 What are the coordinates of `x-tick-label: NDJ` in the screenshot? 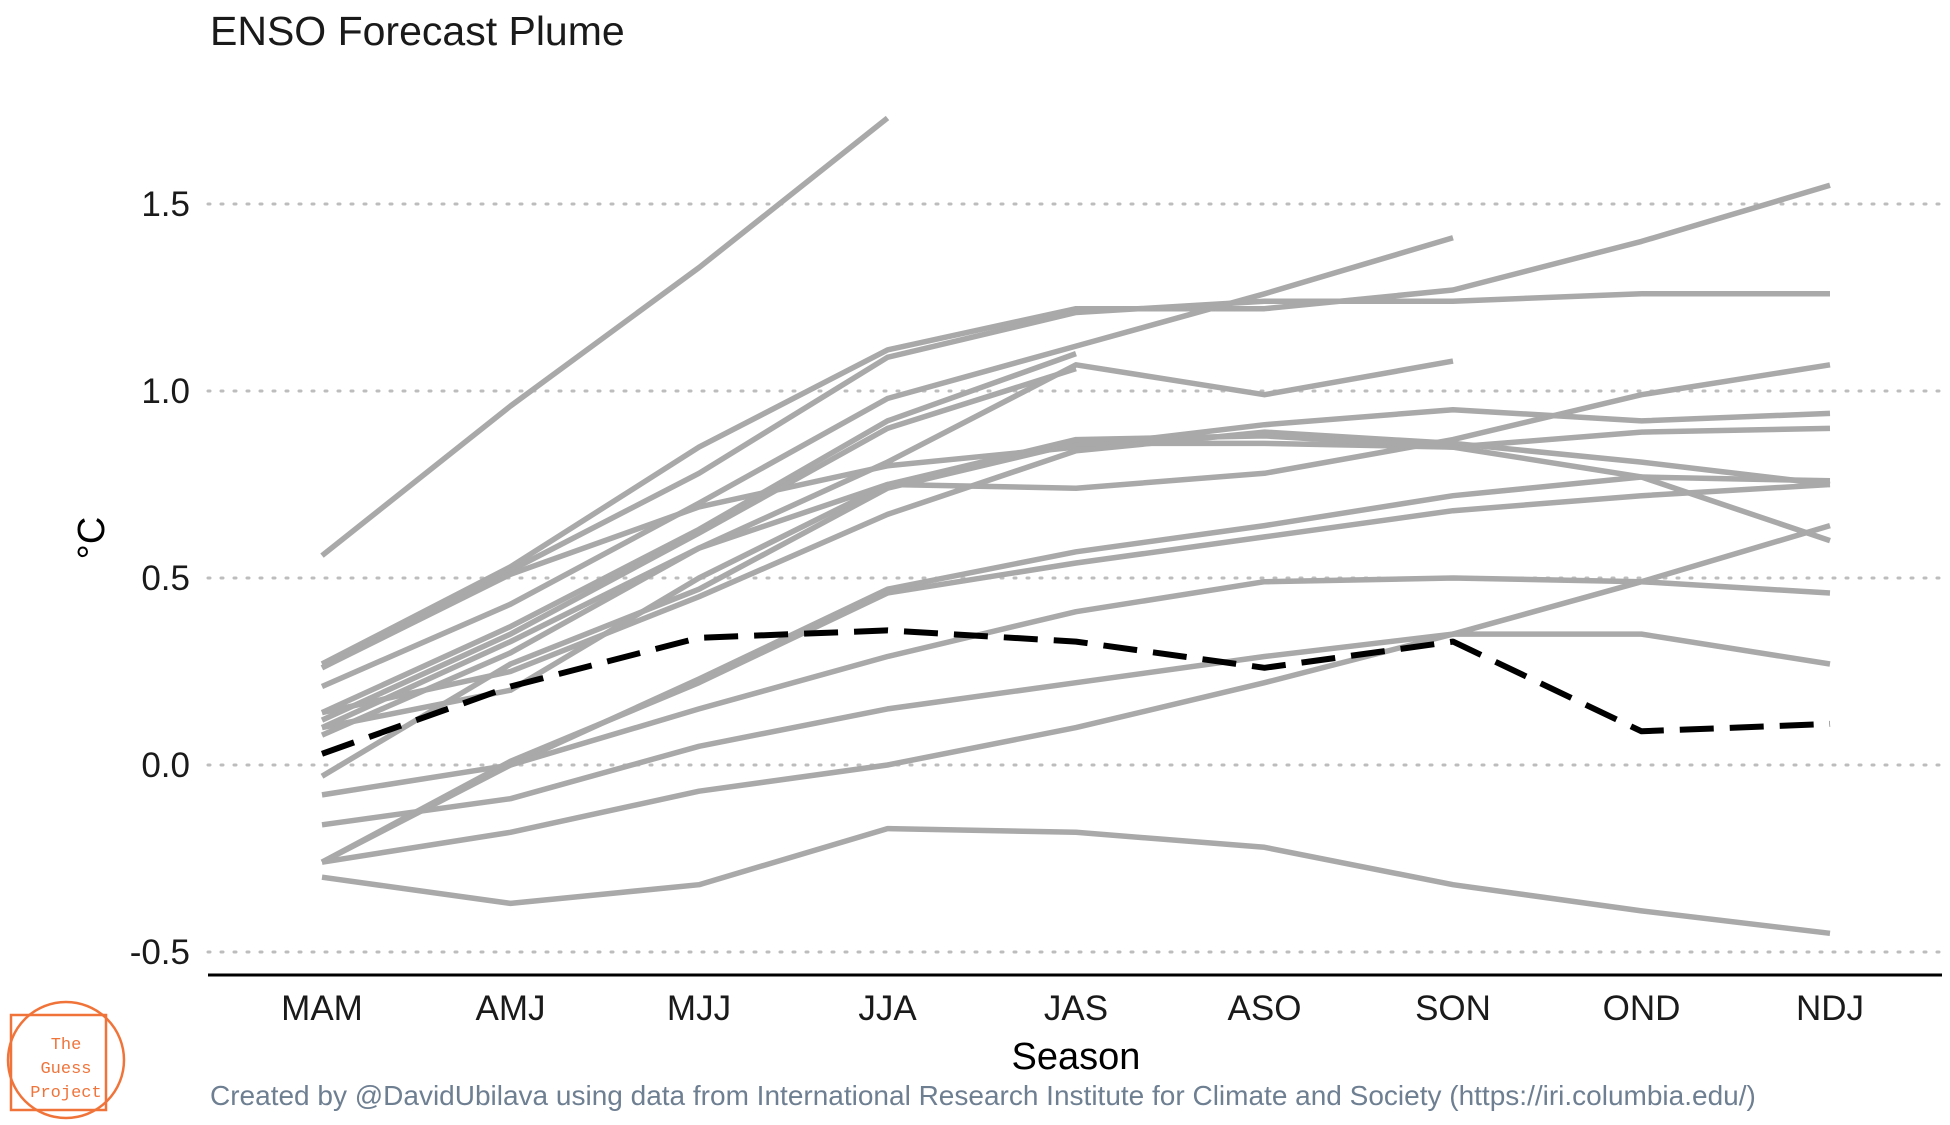 It's located at (1830, 1008).